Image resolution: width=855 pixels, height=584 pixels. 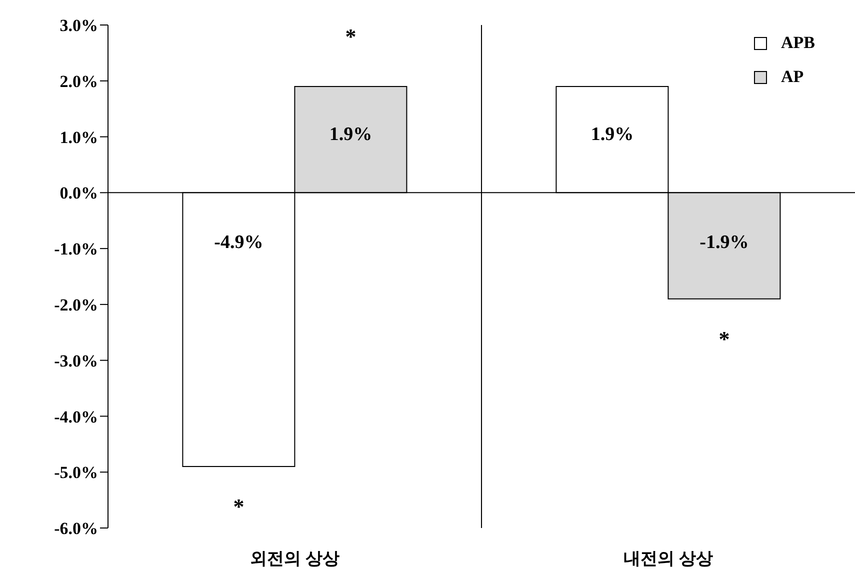 I want to click on x-tick-label: 내전의 상상, so click(x=668, y=558).